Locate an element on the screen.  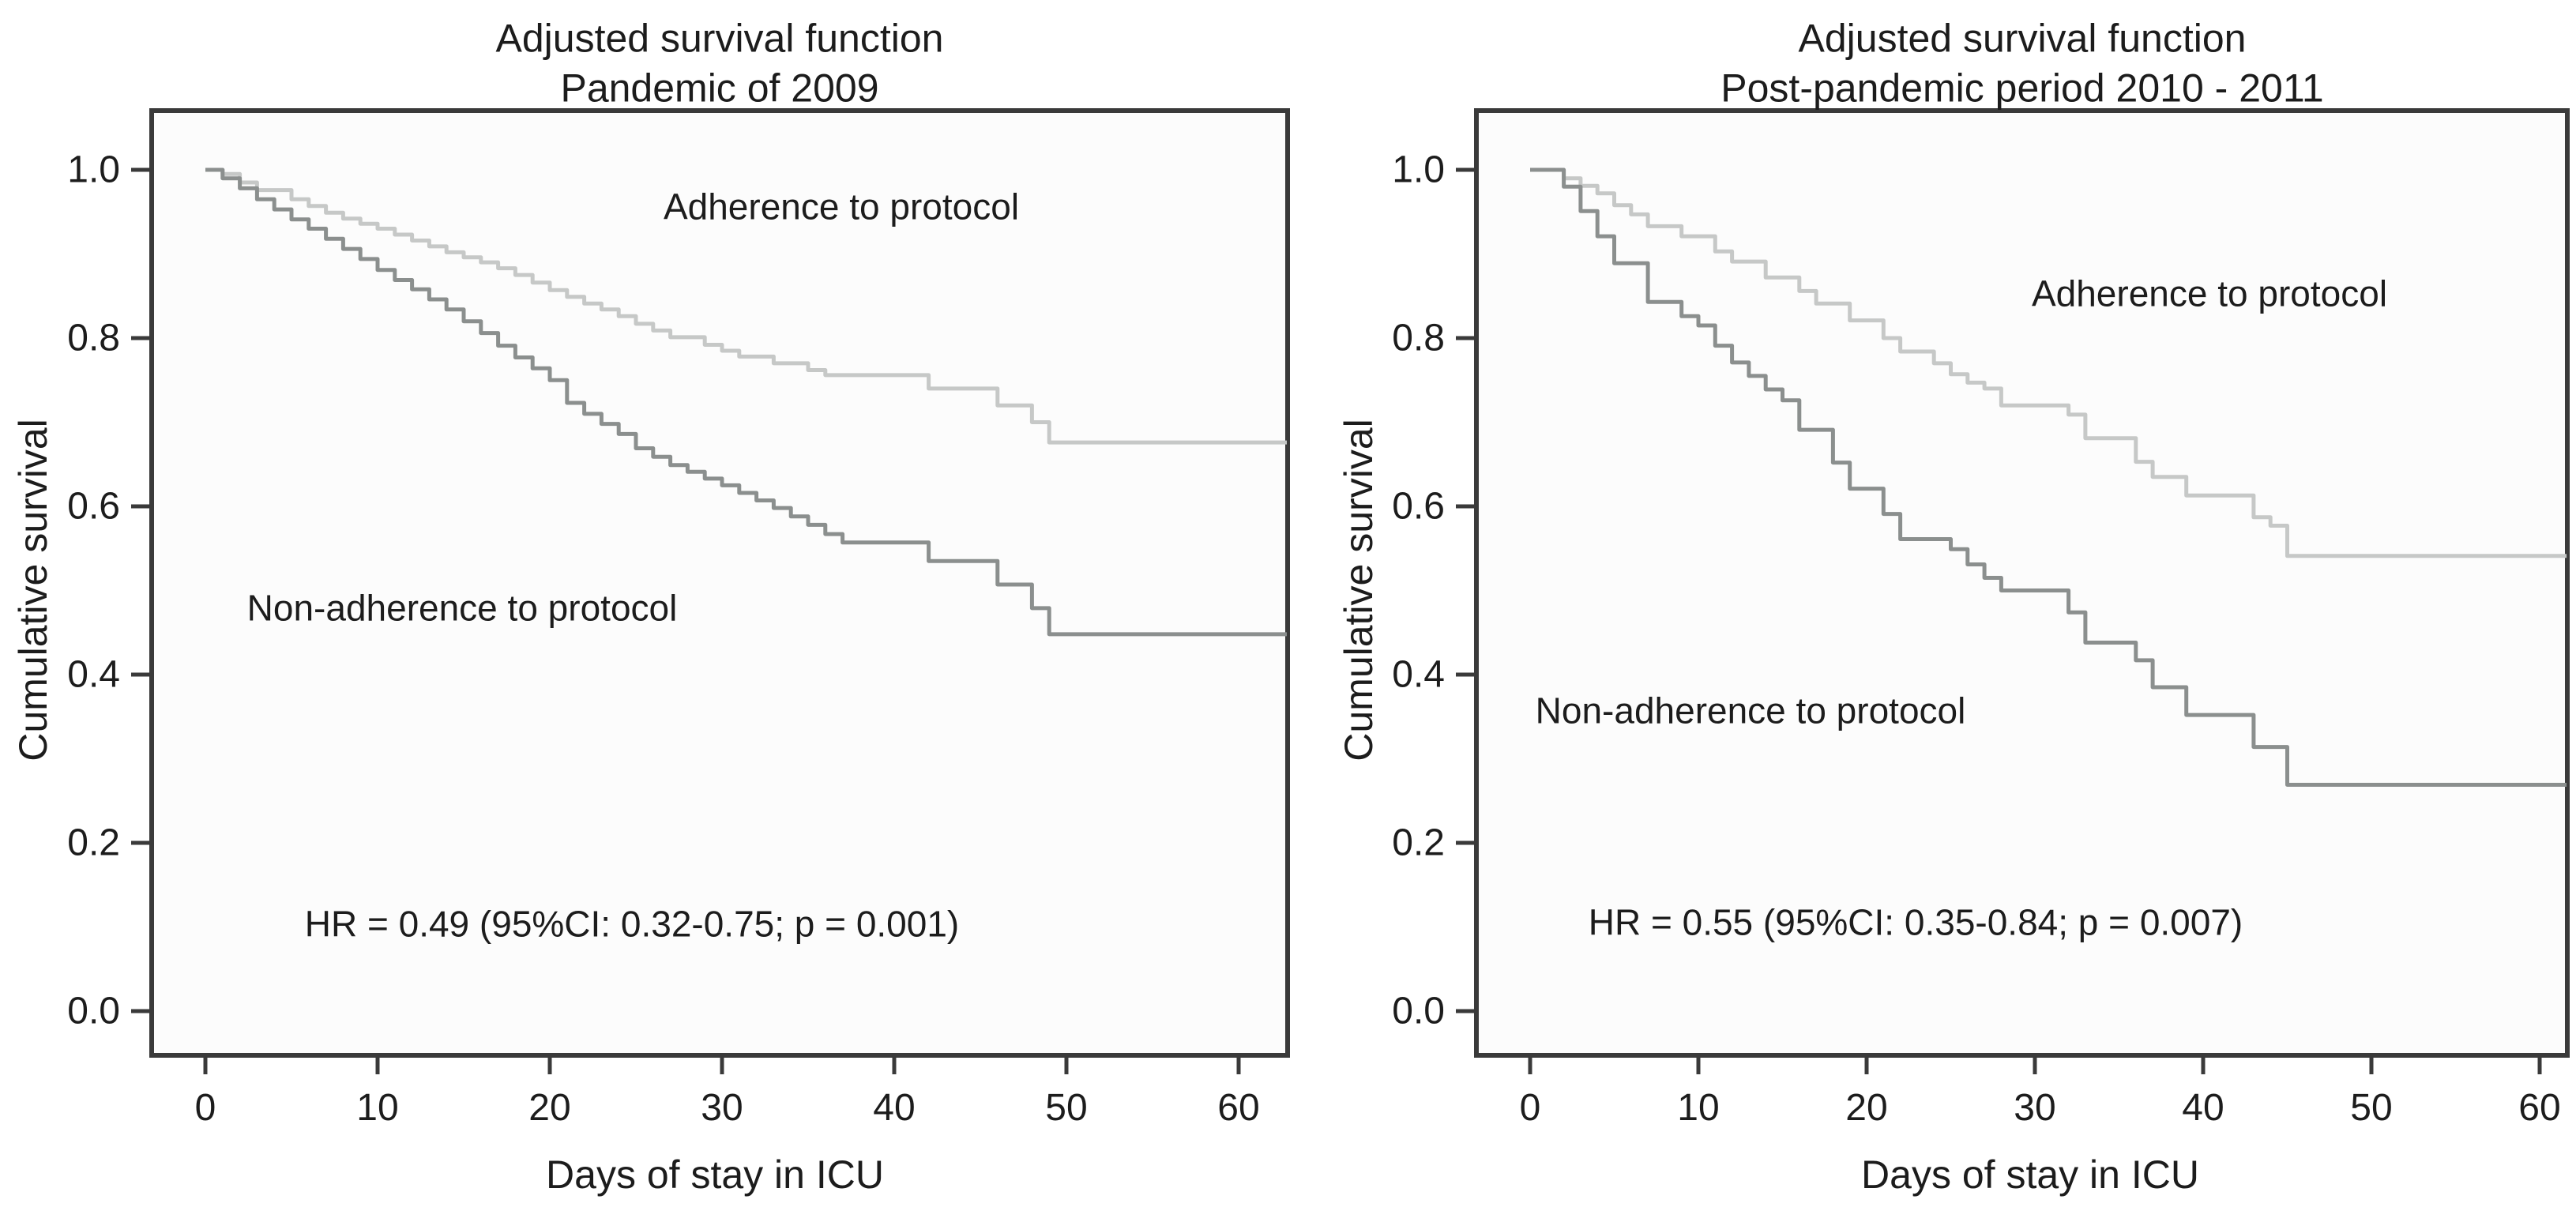
left-hr-annotation: HR = 0.49 (95%CI: 0.32-0.75; p = 0.001) is located at coordinates (632, 924).